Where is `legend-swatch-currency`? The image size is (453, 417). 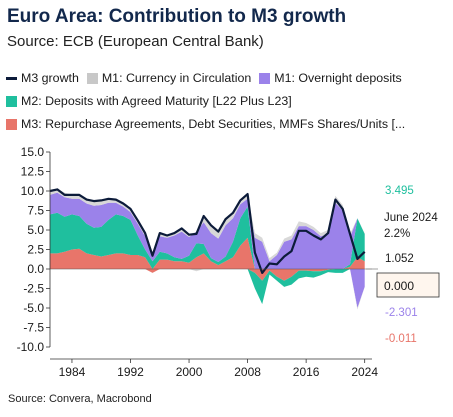 legend-swatch-currency is located at coordinates (92, 78).